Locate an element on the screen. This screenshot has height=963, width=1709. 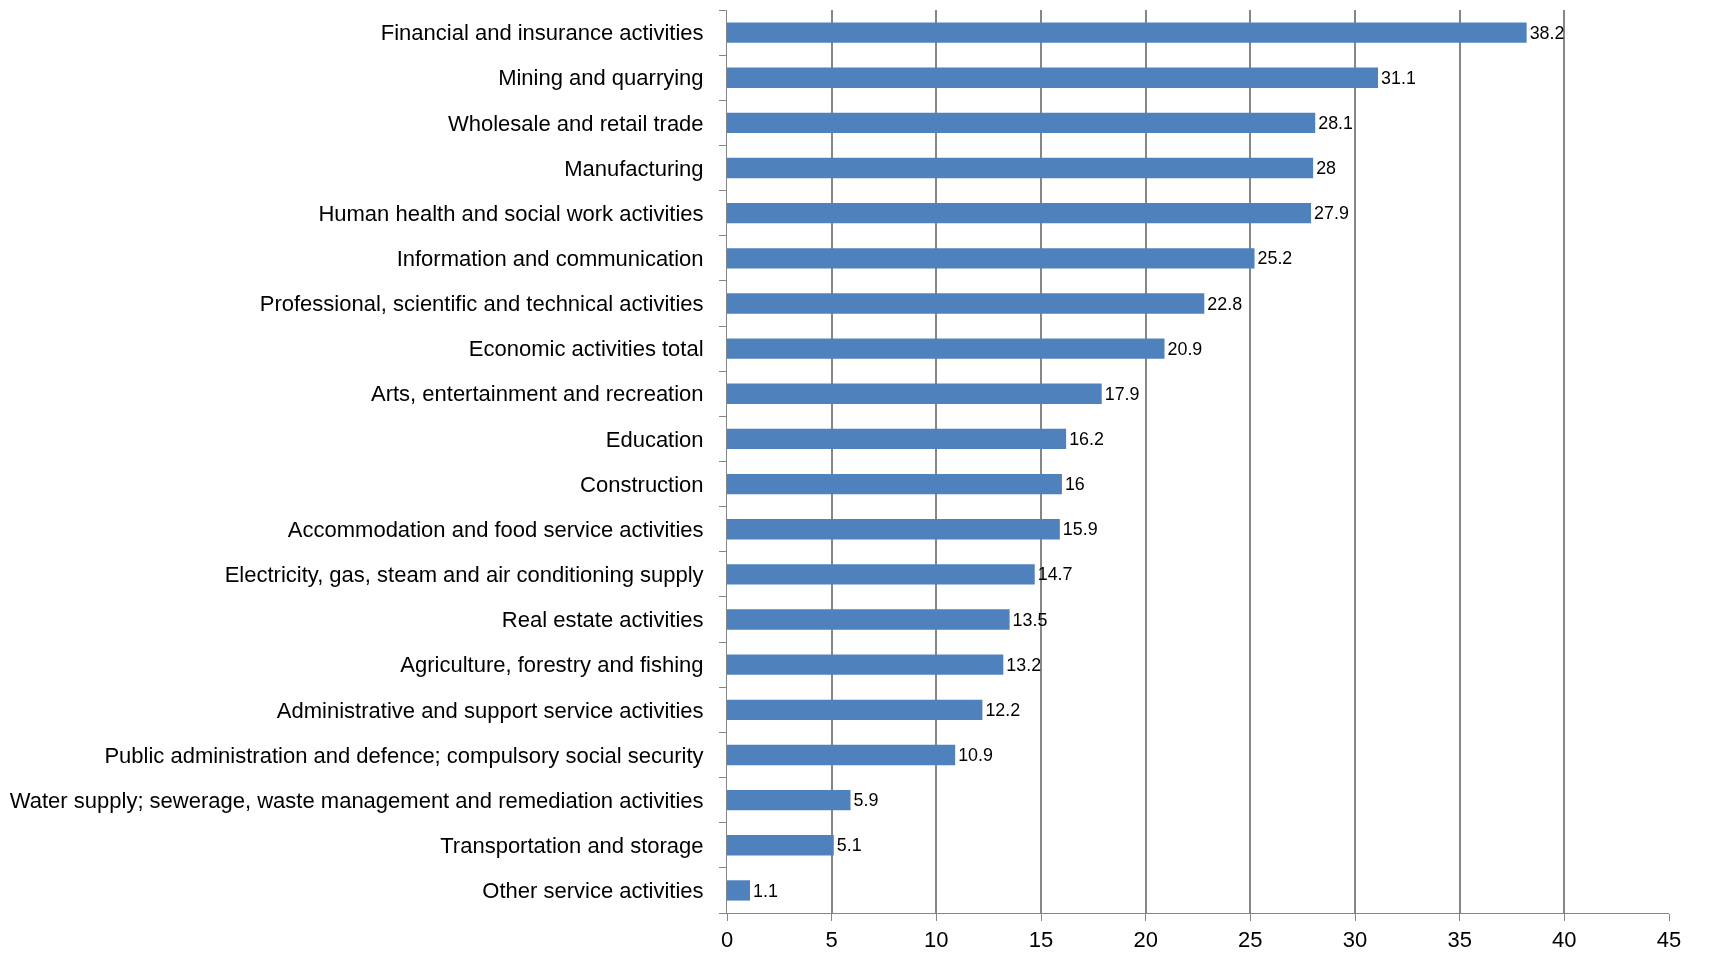
x-tick-label: 40 is located at coordinates (1564, 940).